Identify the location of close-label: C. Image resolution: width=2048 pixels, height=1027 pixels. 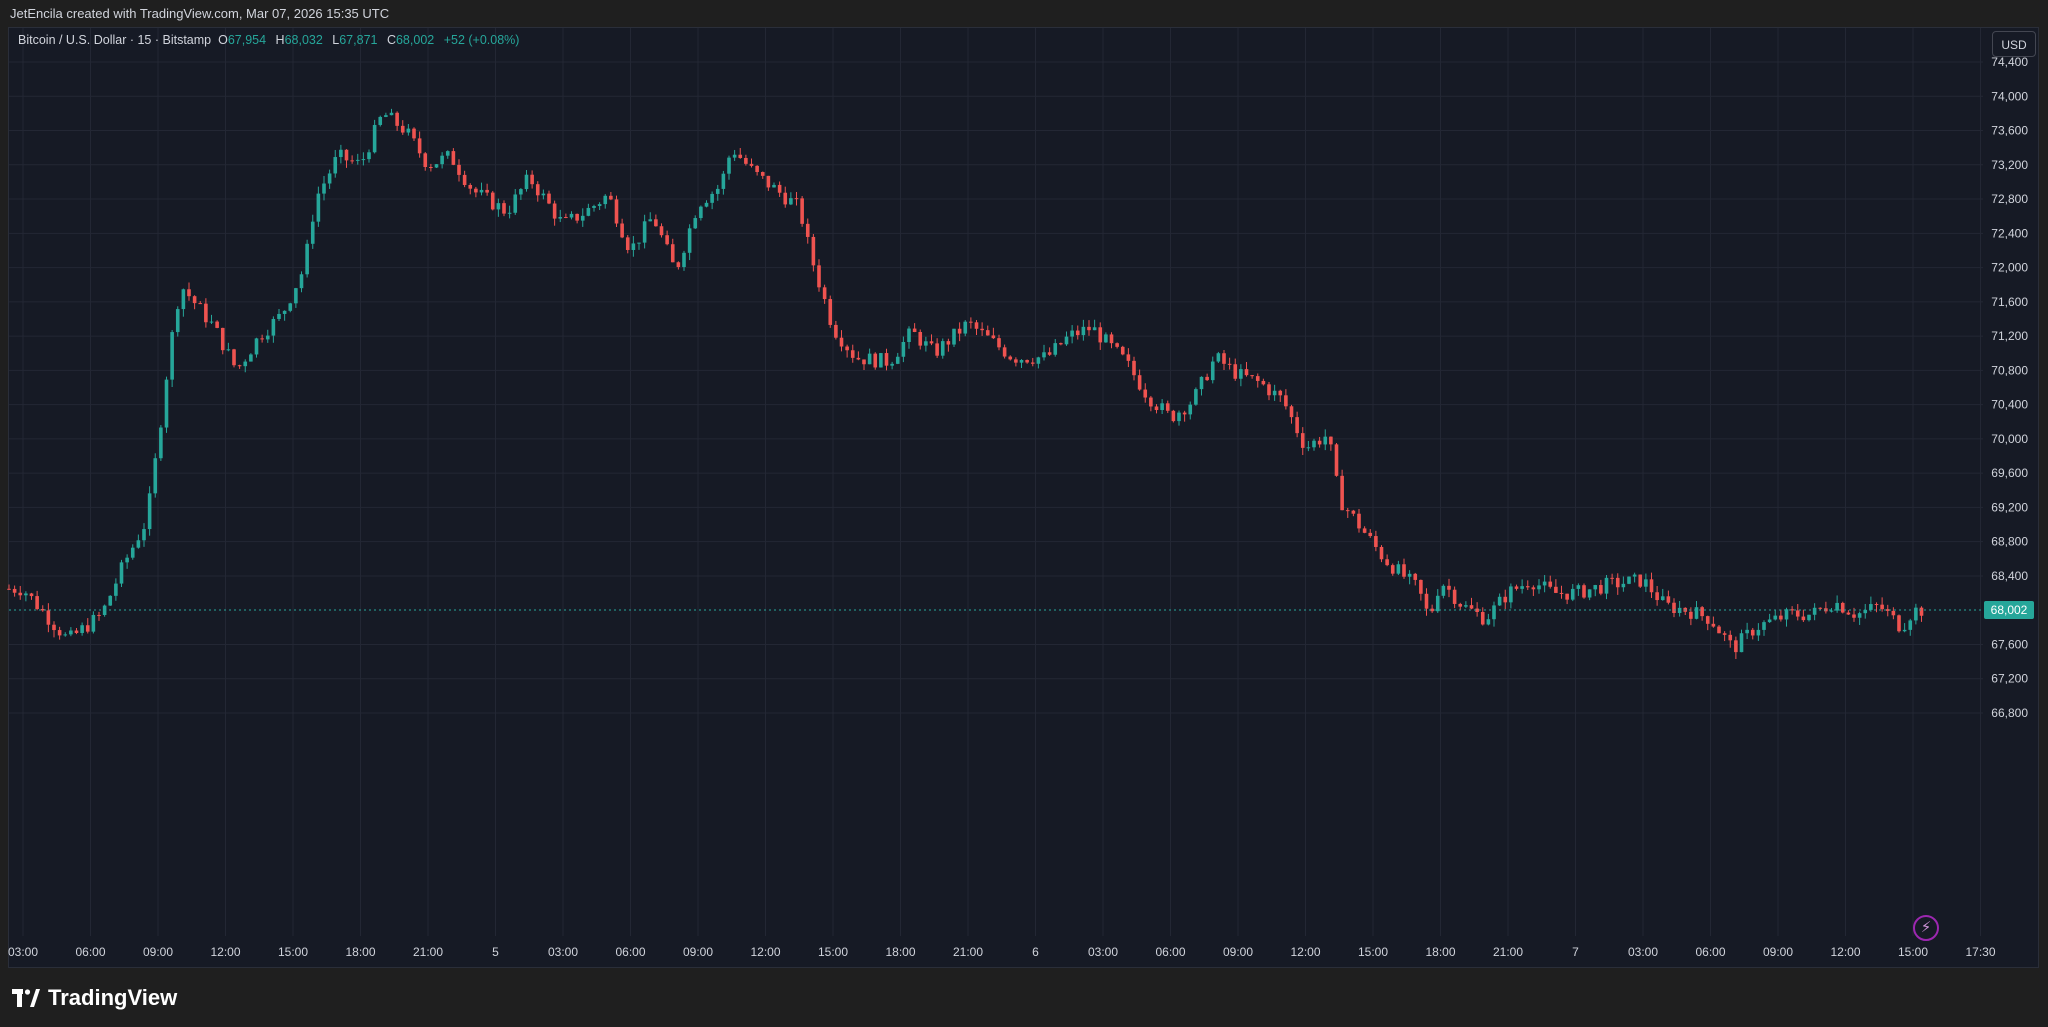
(391, 40).